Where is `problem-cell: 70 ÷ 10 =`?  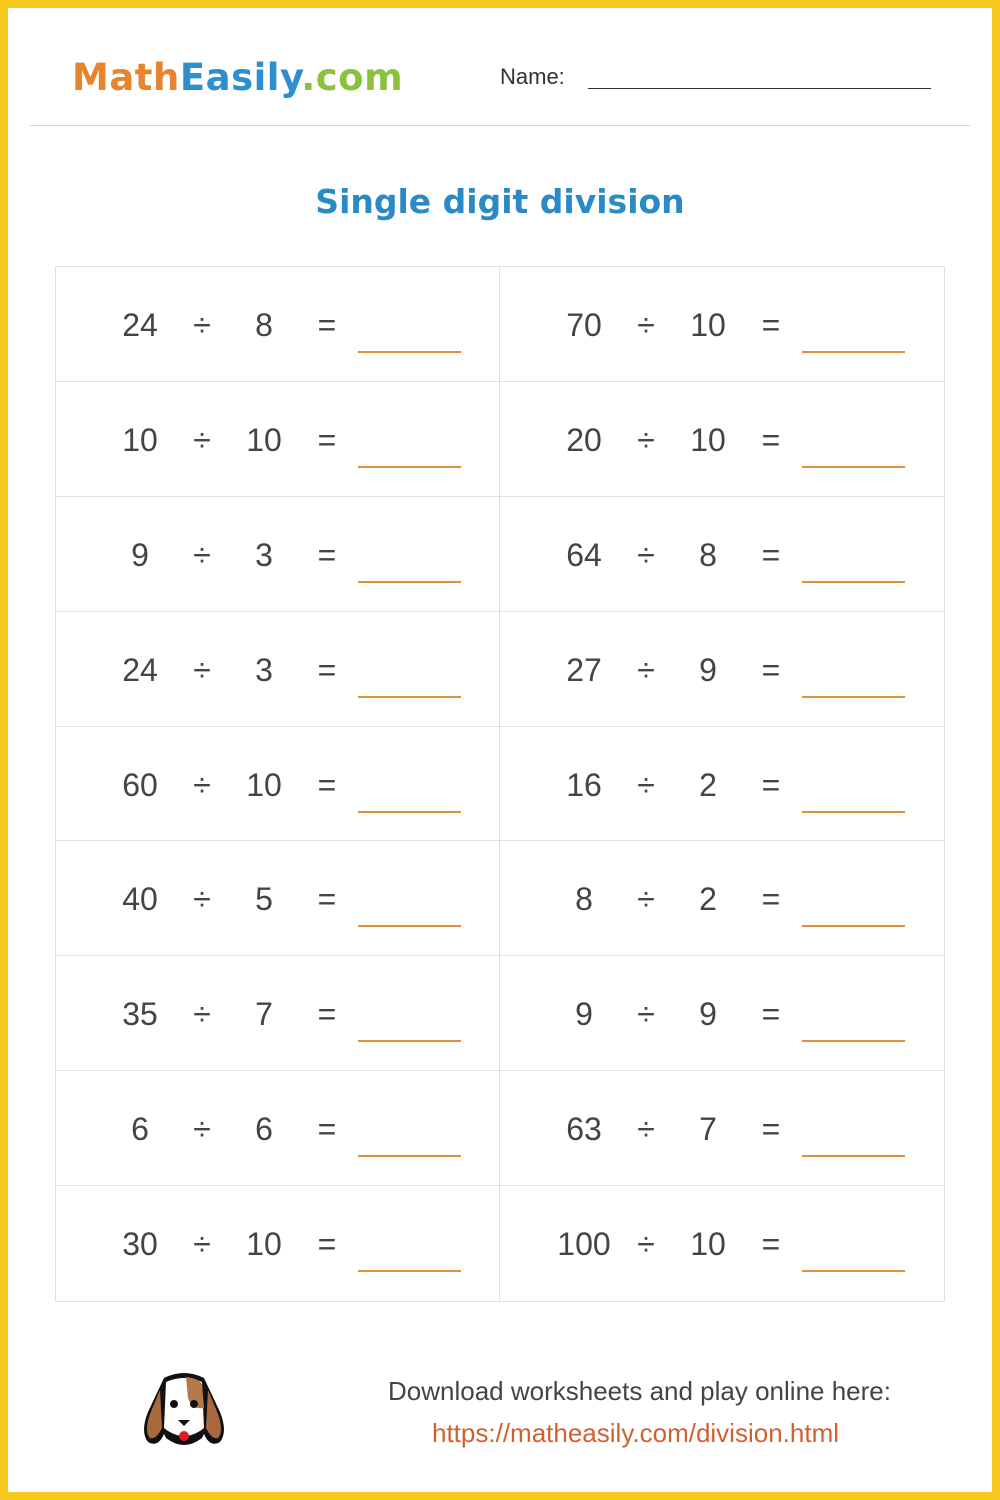
problem-cell: 70 ÷ 10 = is located at coordinates (722, 324).